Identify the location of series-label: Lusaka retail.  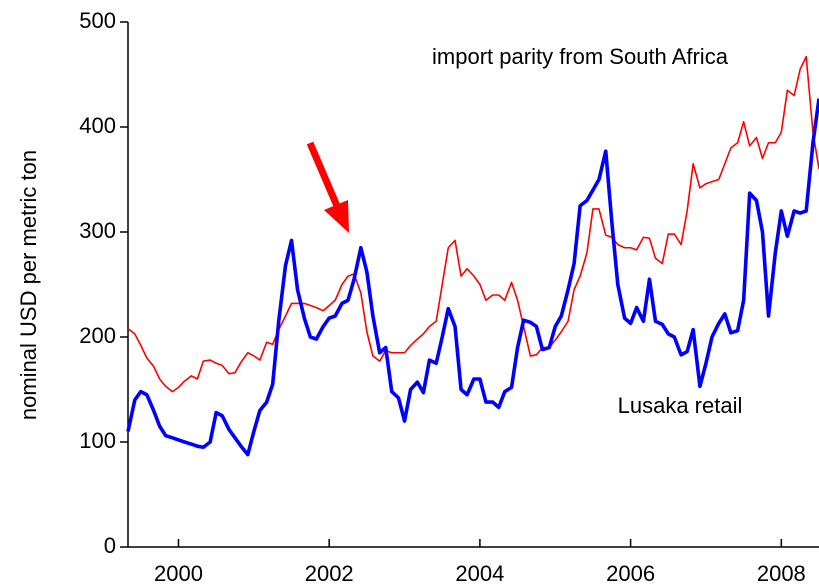
(680, 405).